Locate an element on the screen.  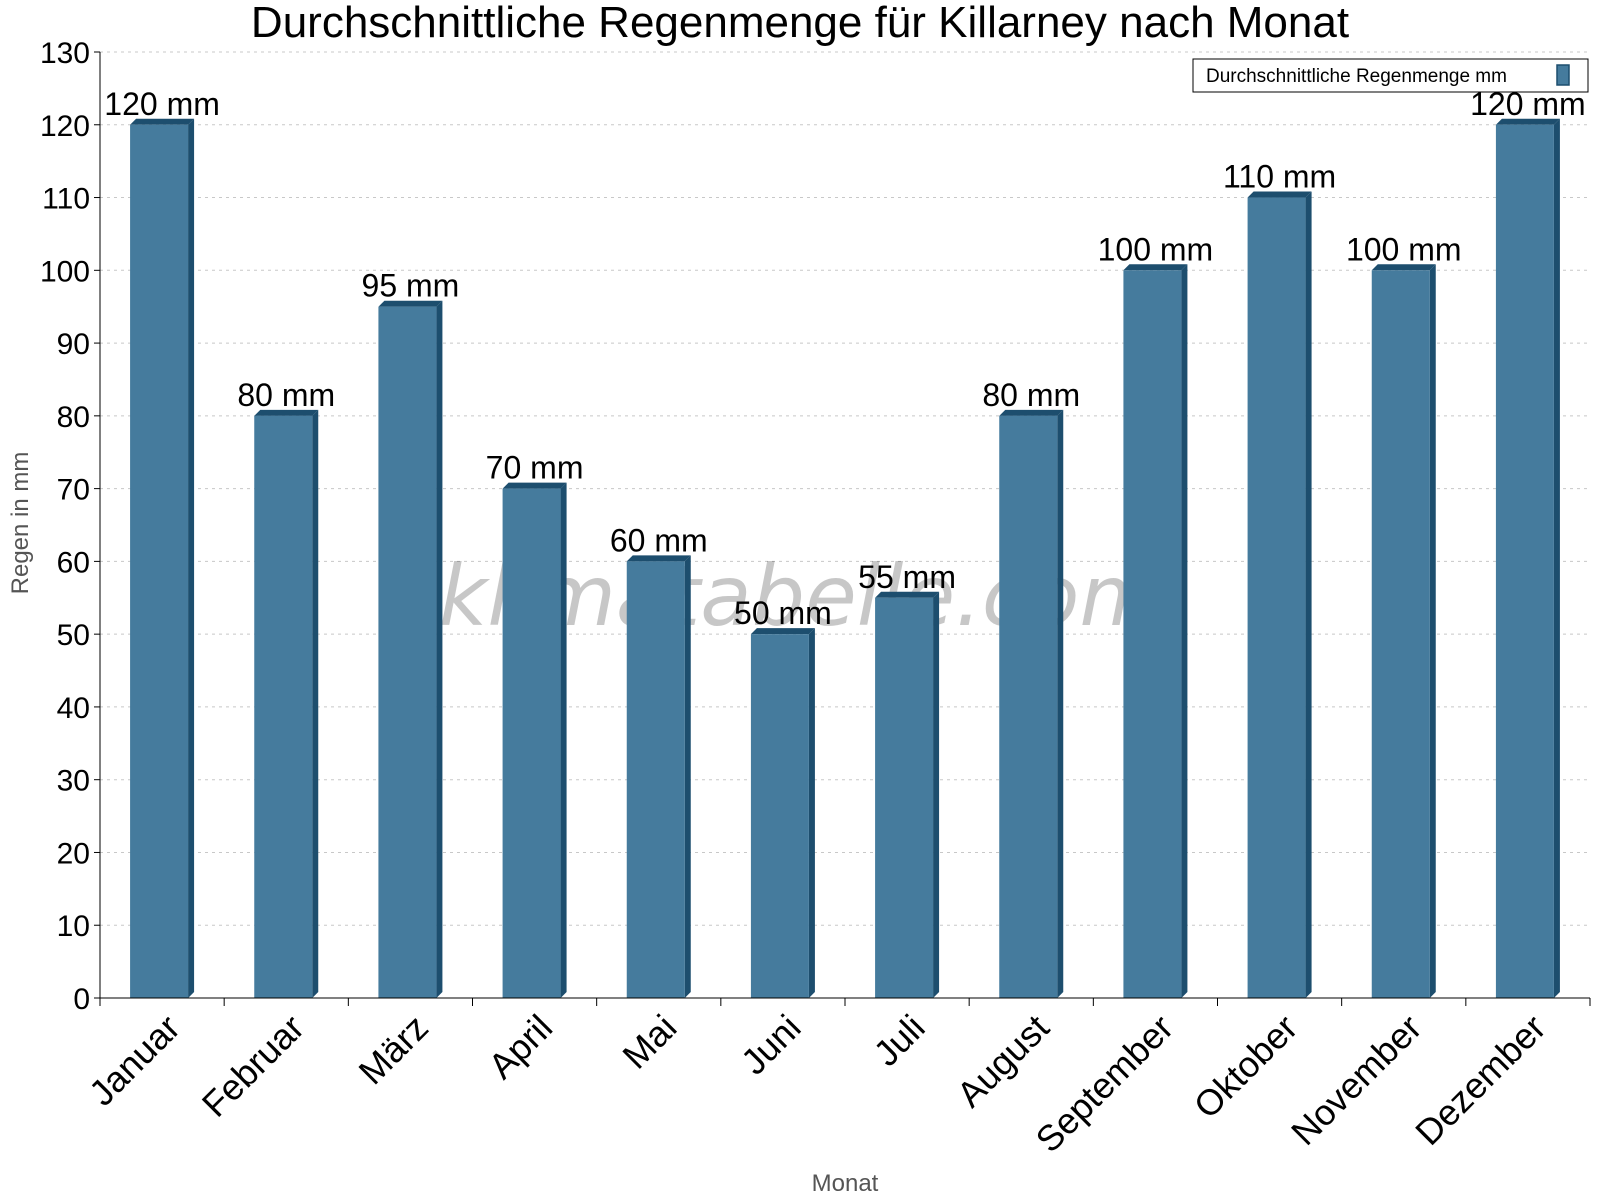
x-tick-label-januar: Januar is located at coordinates (134, 1060).